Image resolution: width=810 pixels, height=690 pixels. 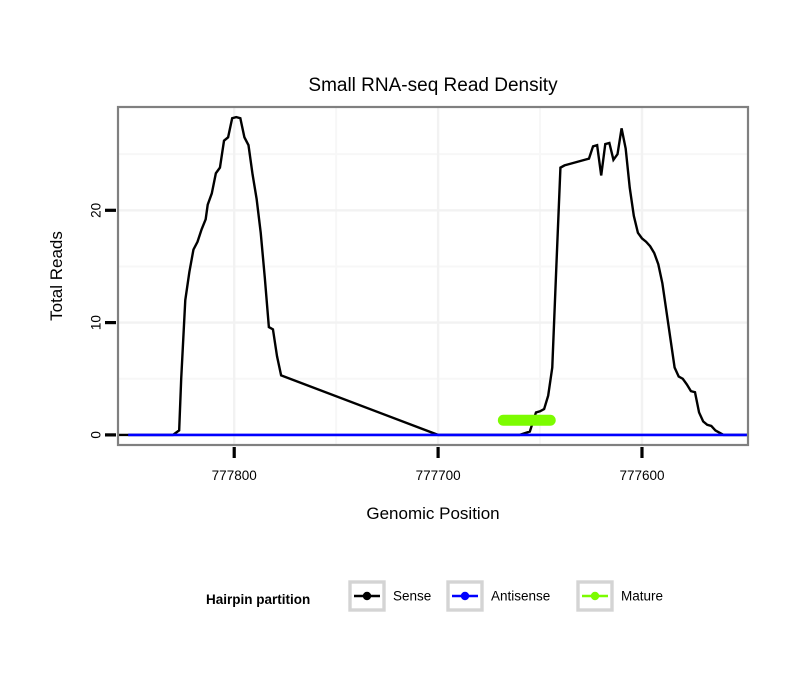 I want to click on y-axis: 0 10 20, so click(x=102, y=321).